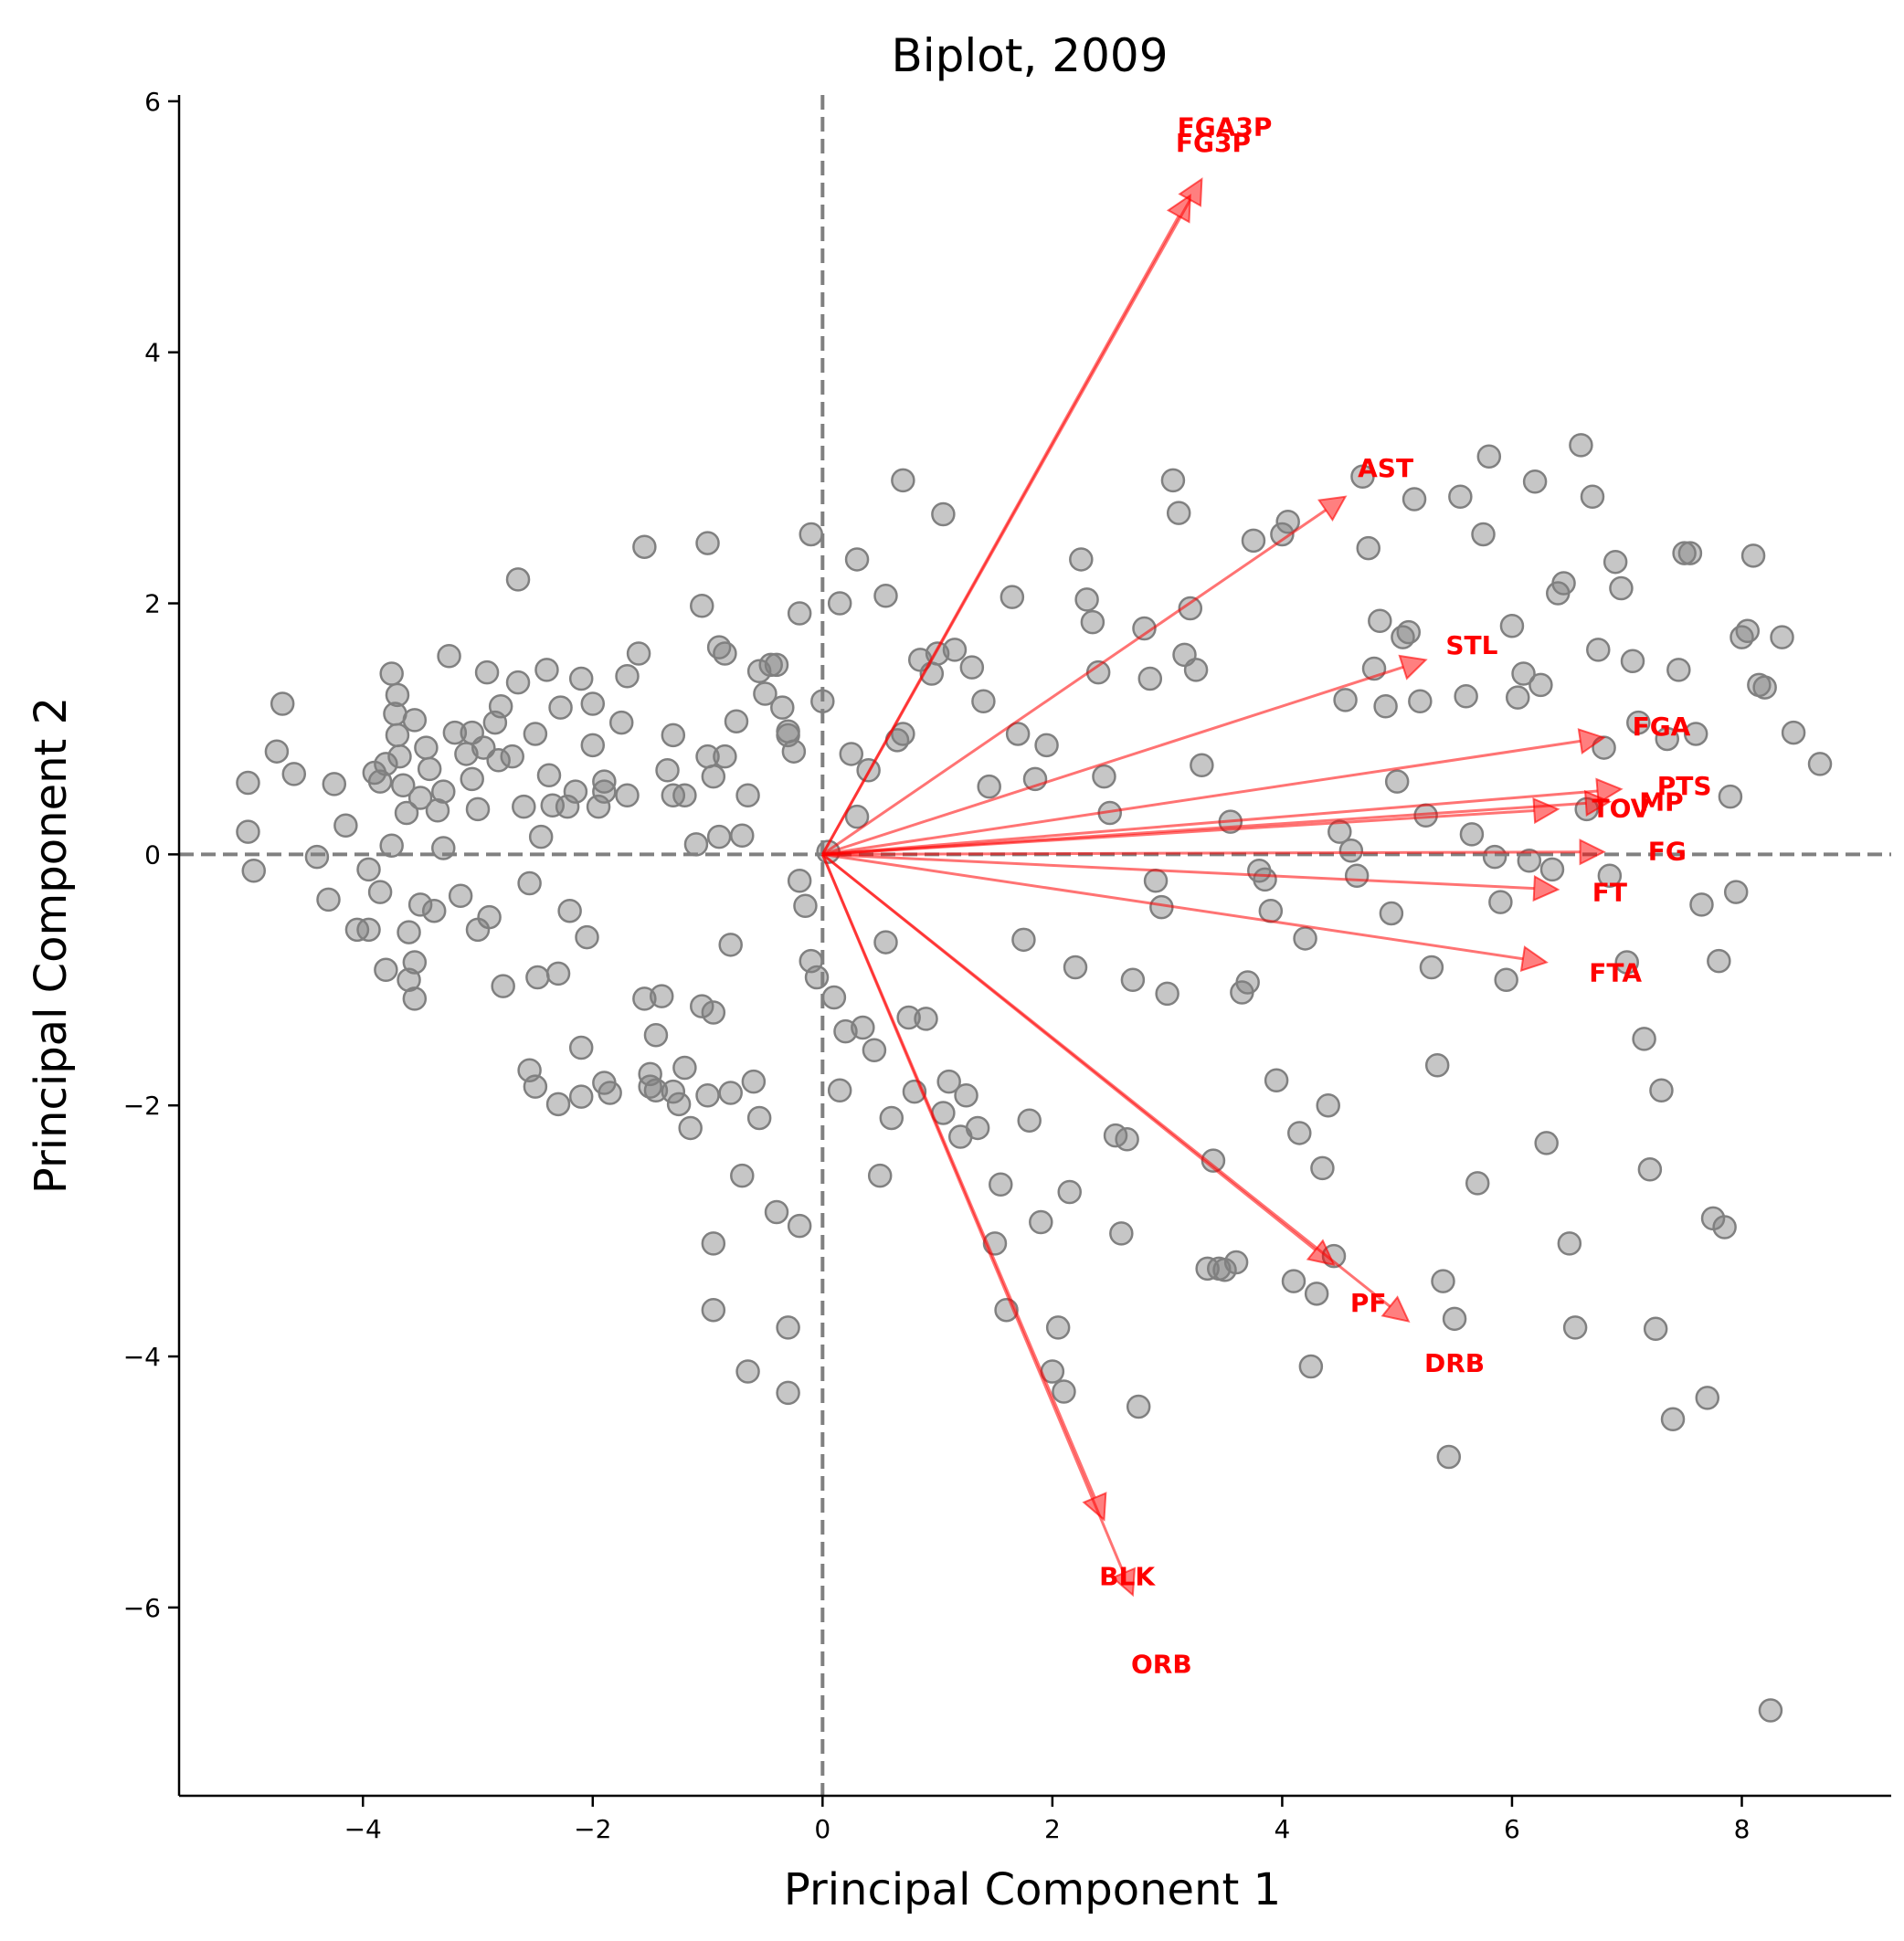 The height and width of the screenshot is (1941, 1904). What do you see at coordinates (1214, 143) in the screenshot?
I see `vector-label: FG3P` at bounding box center [1214, 143].